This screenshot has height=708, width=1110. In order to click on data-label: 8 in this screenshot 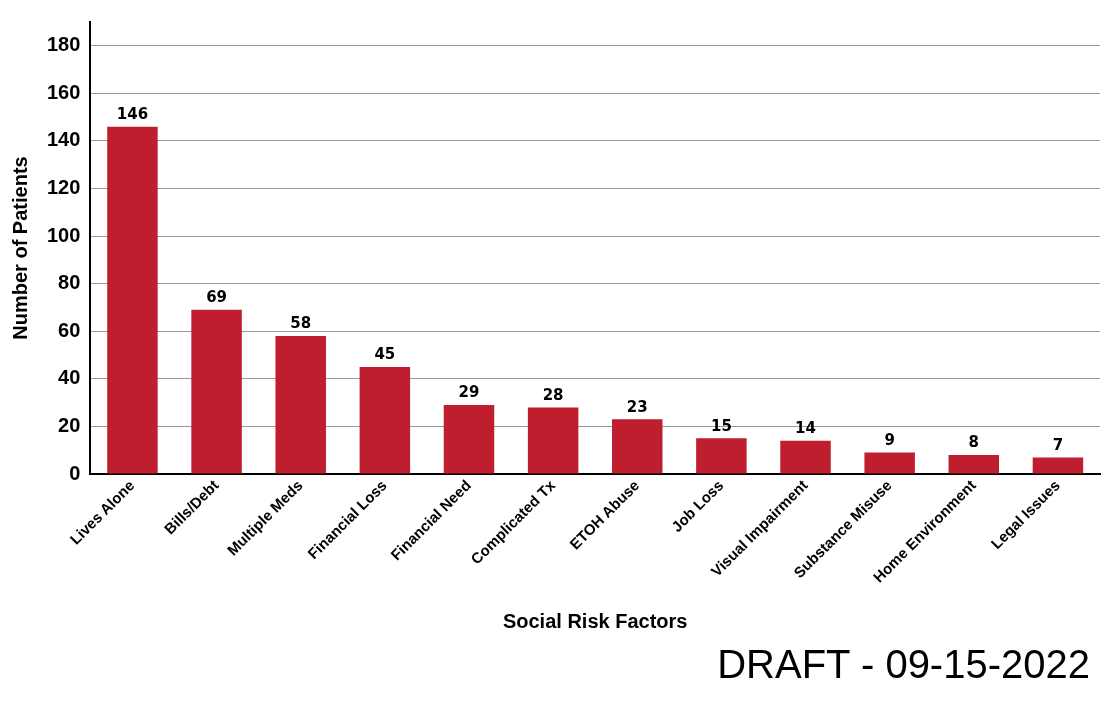, I will do `click(974, 442)`.